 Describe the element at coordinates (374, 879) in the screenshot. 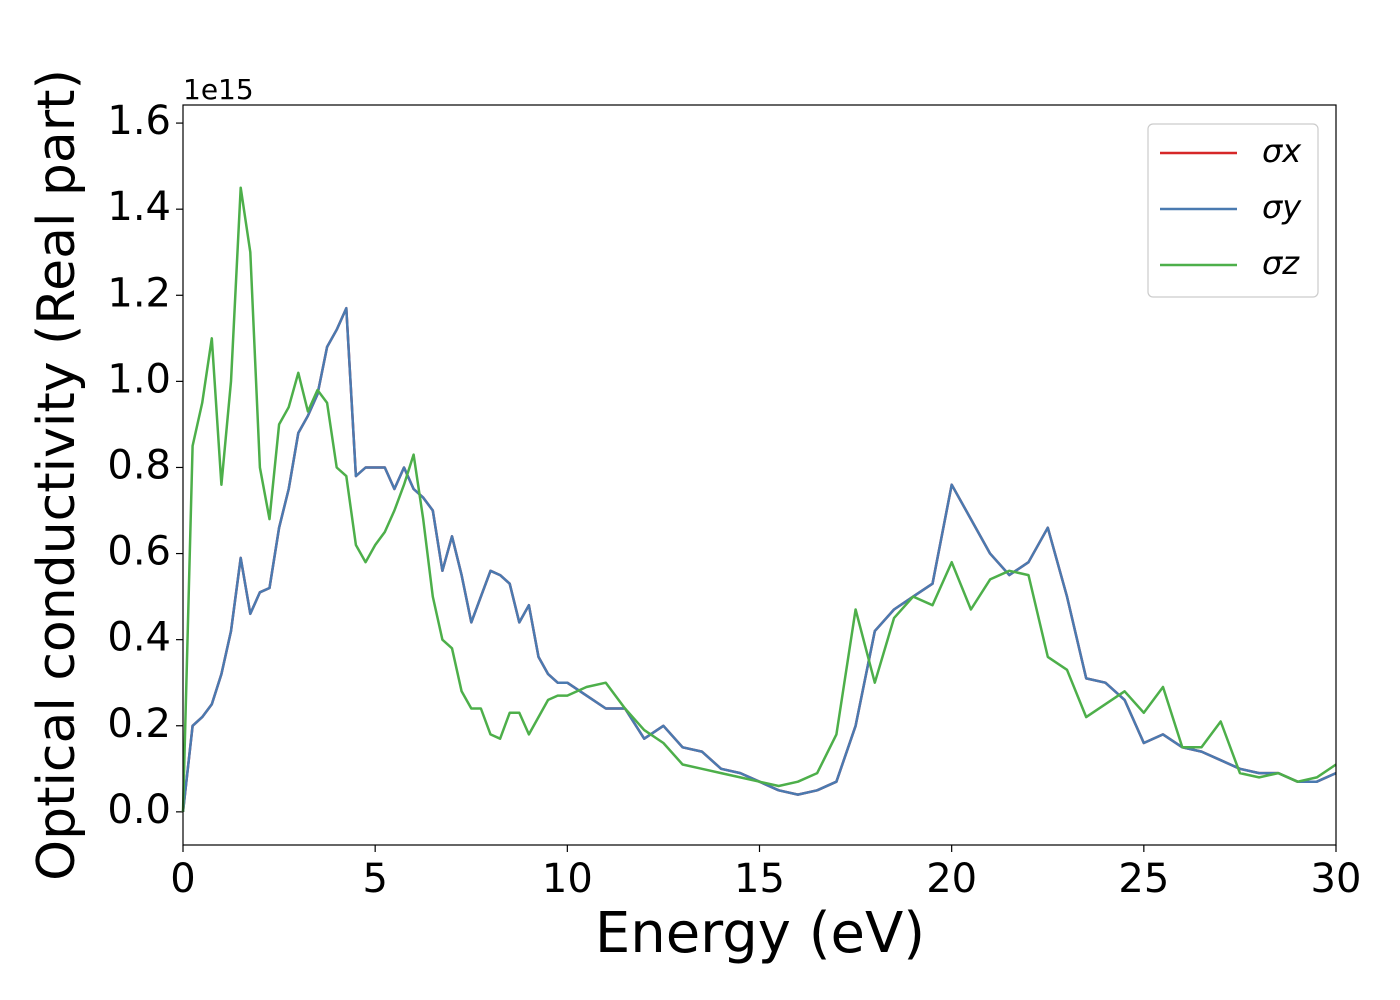

I see `x-tick-label: 5` at that location.